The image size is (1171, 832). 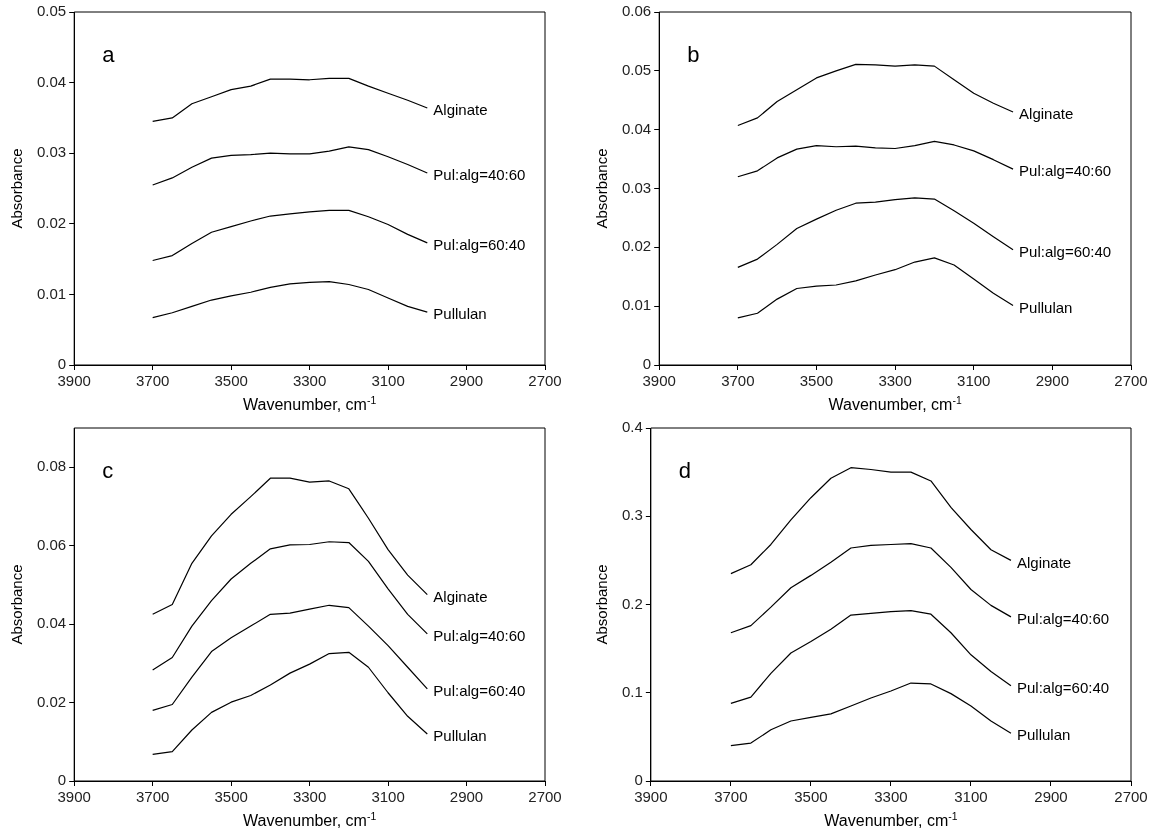 What do you see at coordinates (685, 470) in the screenshot?
I see `text: d` at bounding box center [685, 470].